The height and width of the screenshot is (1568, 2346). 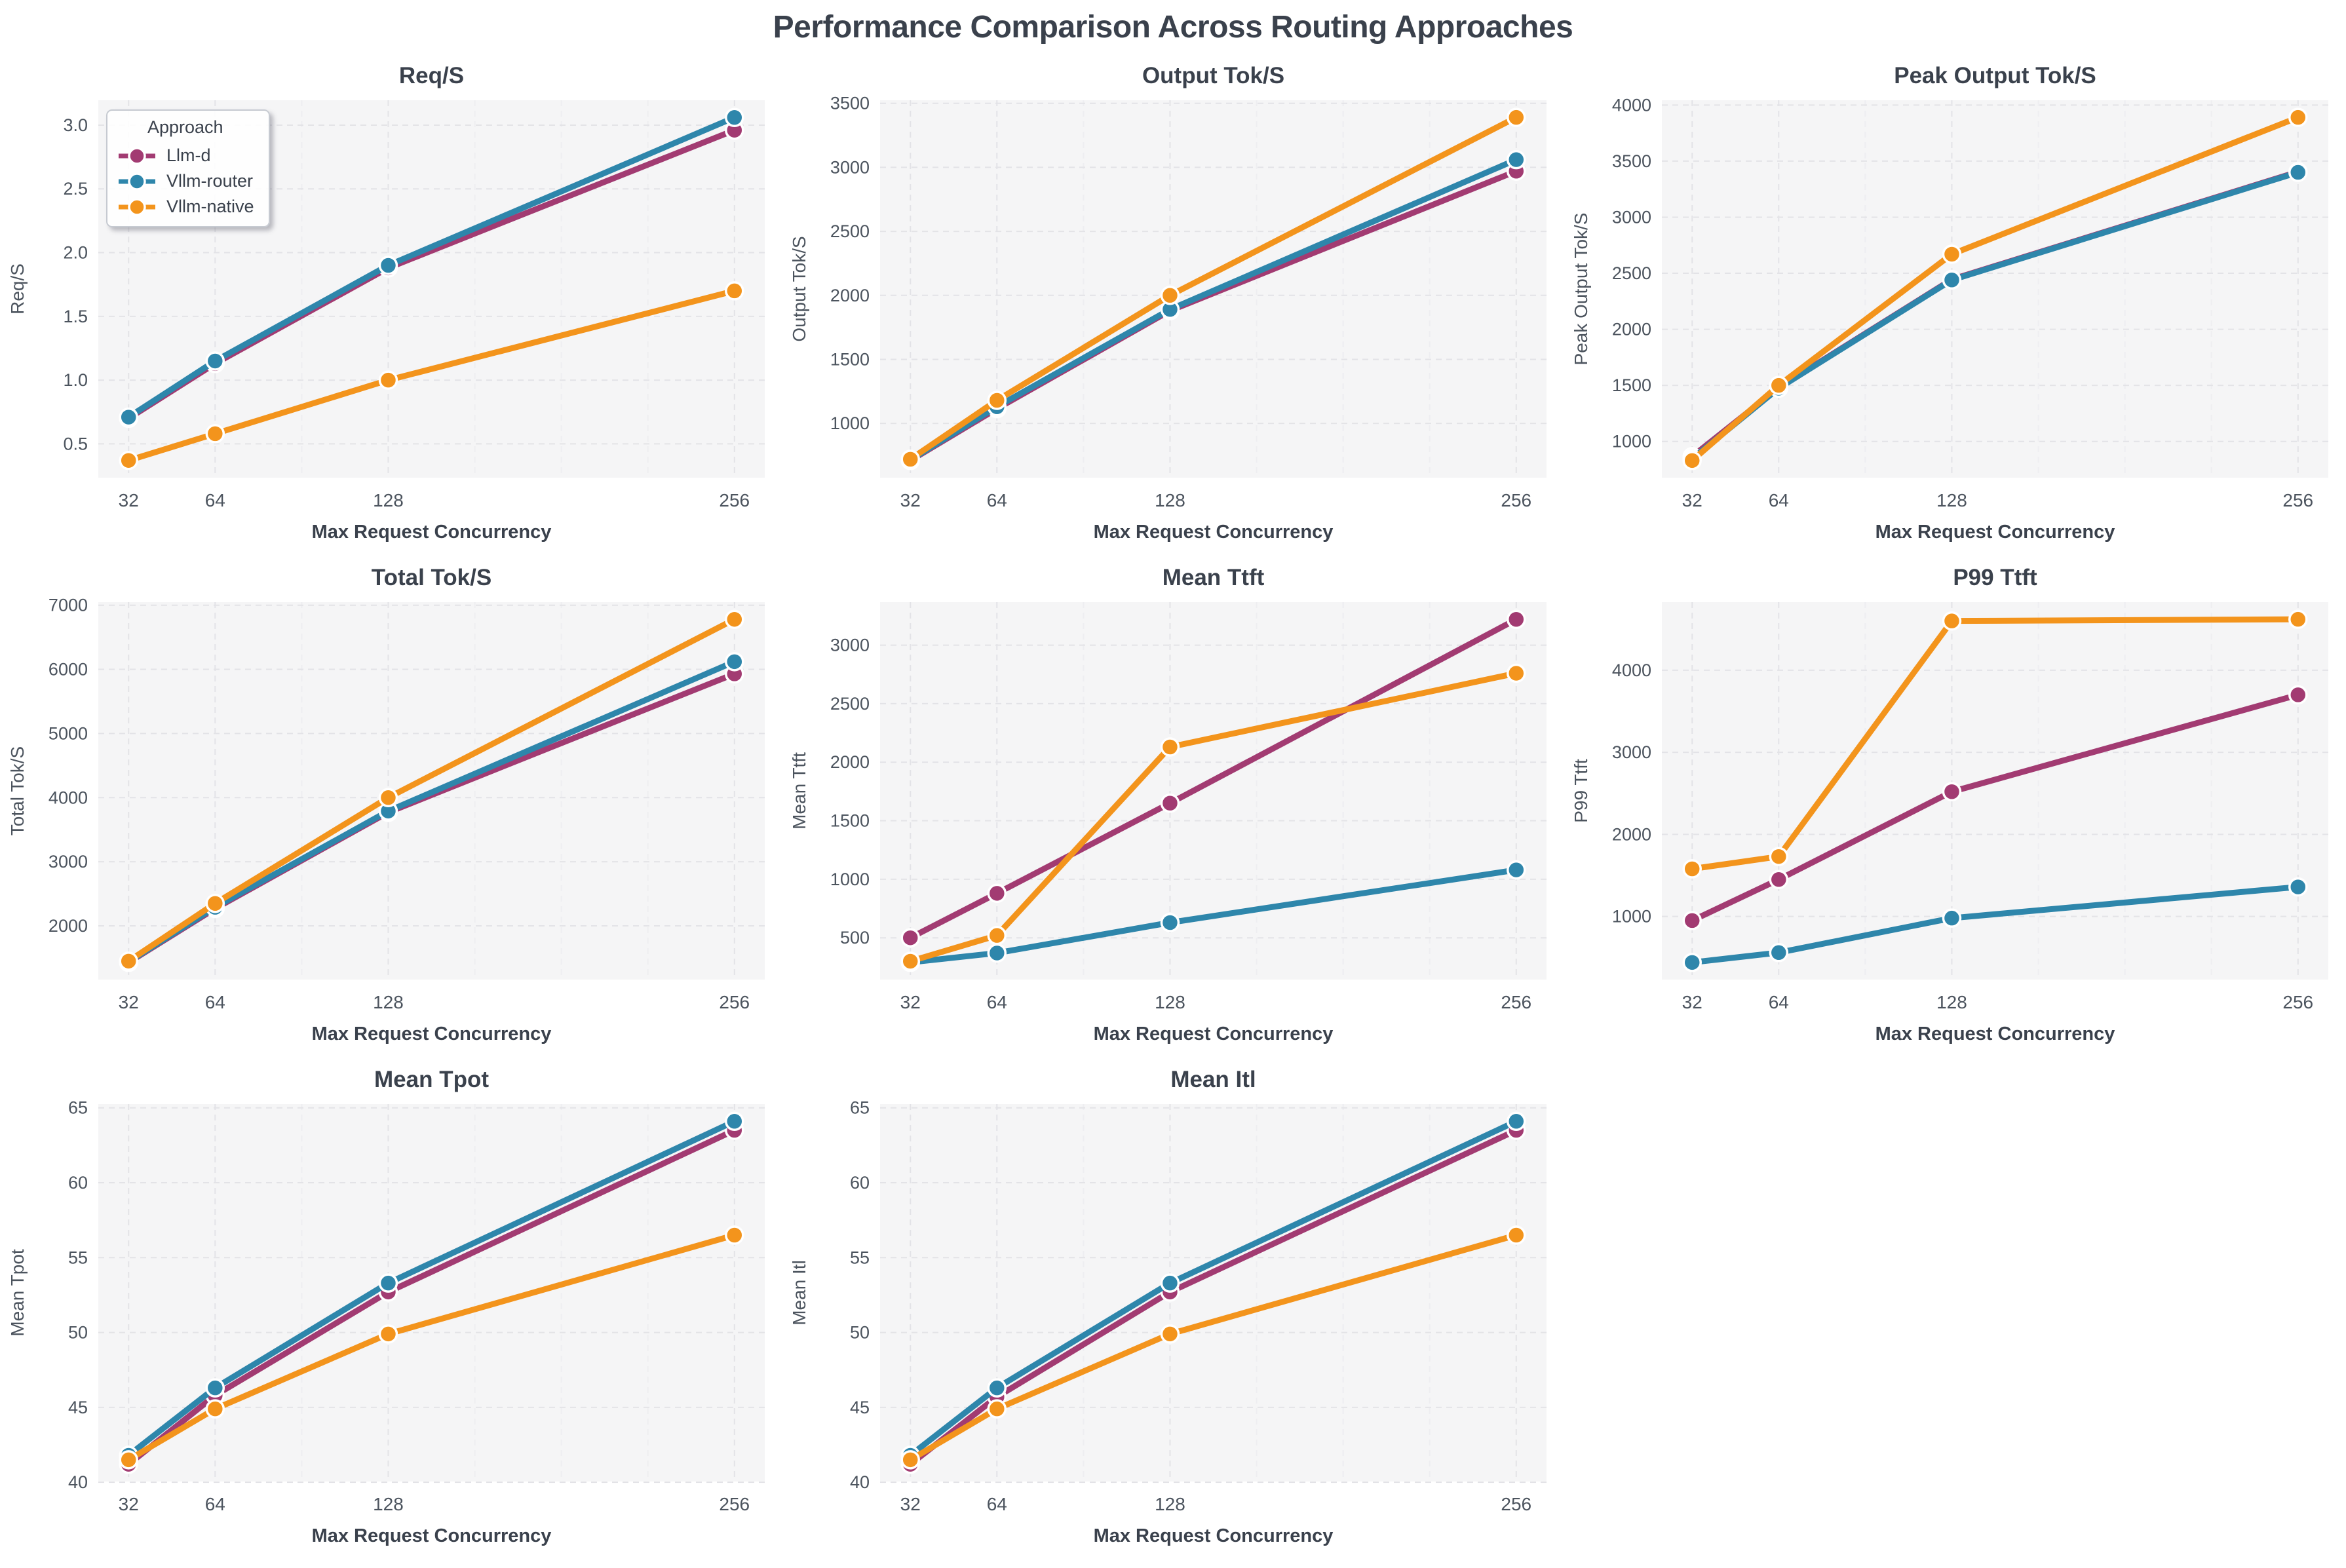 What do you see at coordinates (799, 791) in the screenshot?
I see `y-axis-label: Mean Ttft` at bounding box center [799, 791].